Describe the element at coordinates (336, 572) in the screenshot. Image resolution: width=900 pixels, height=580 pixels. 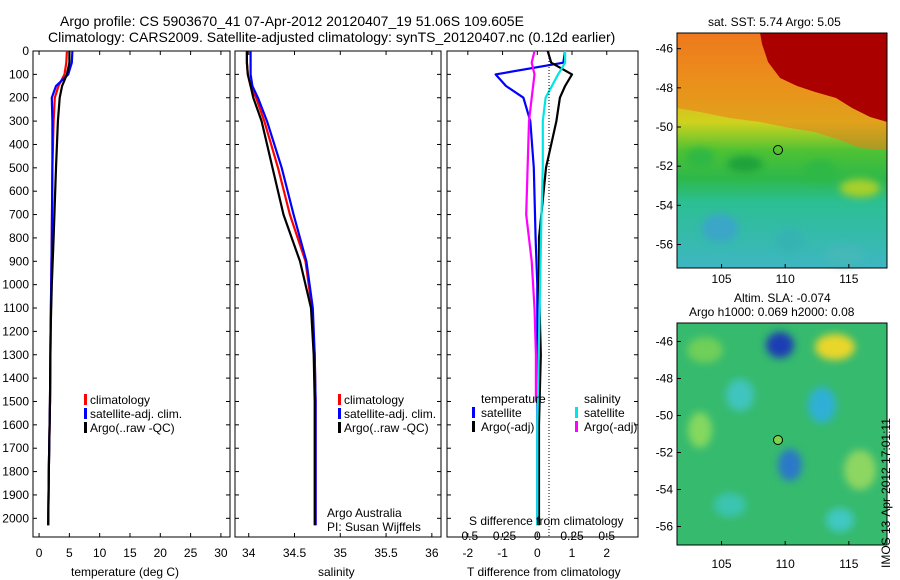
I see `salinity-axis-label: salinity` at that location.